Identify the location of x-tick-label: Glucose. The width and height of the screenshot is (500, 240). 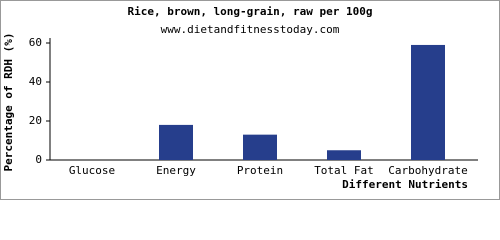
(92, 170).